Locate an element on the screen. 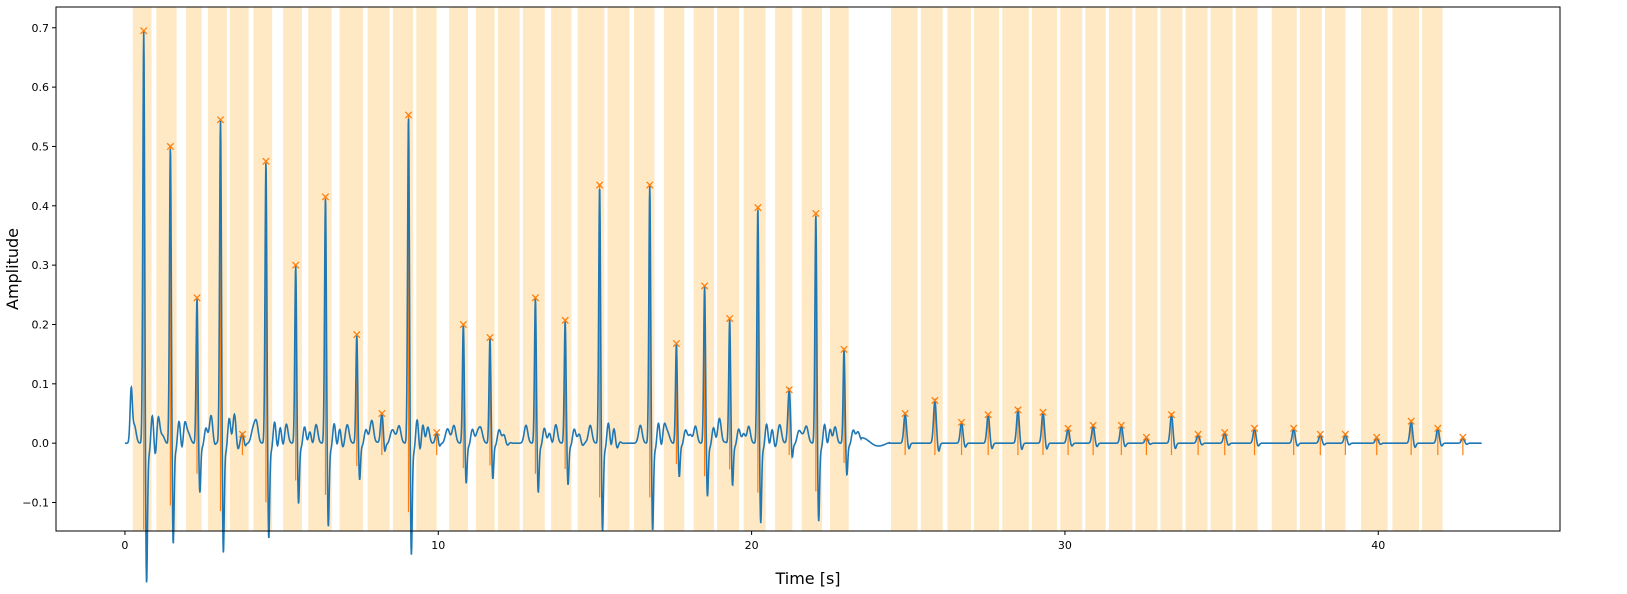 Image resolution: width=1627 pixels, height=594 pixels. x-tick-label: 20 is located at coordinates (752, 545).